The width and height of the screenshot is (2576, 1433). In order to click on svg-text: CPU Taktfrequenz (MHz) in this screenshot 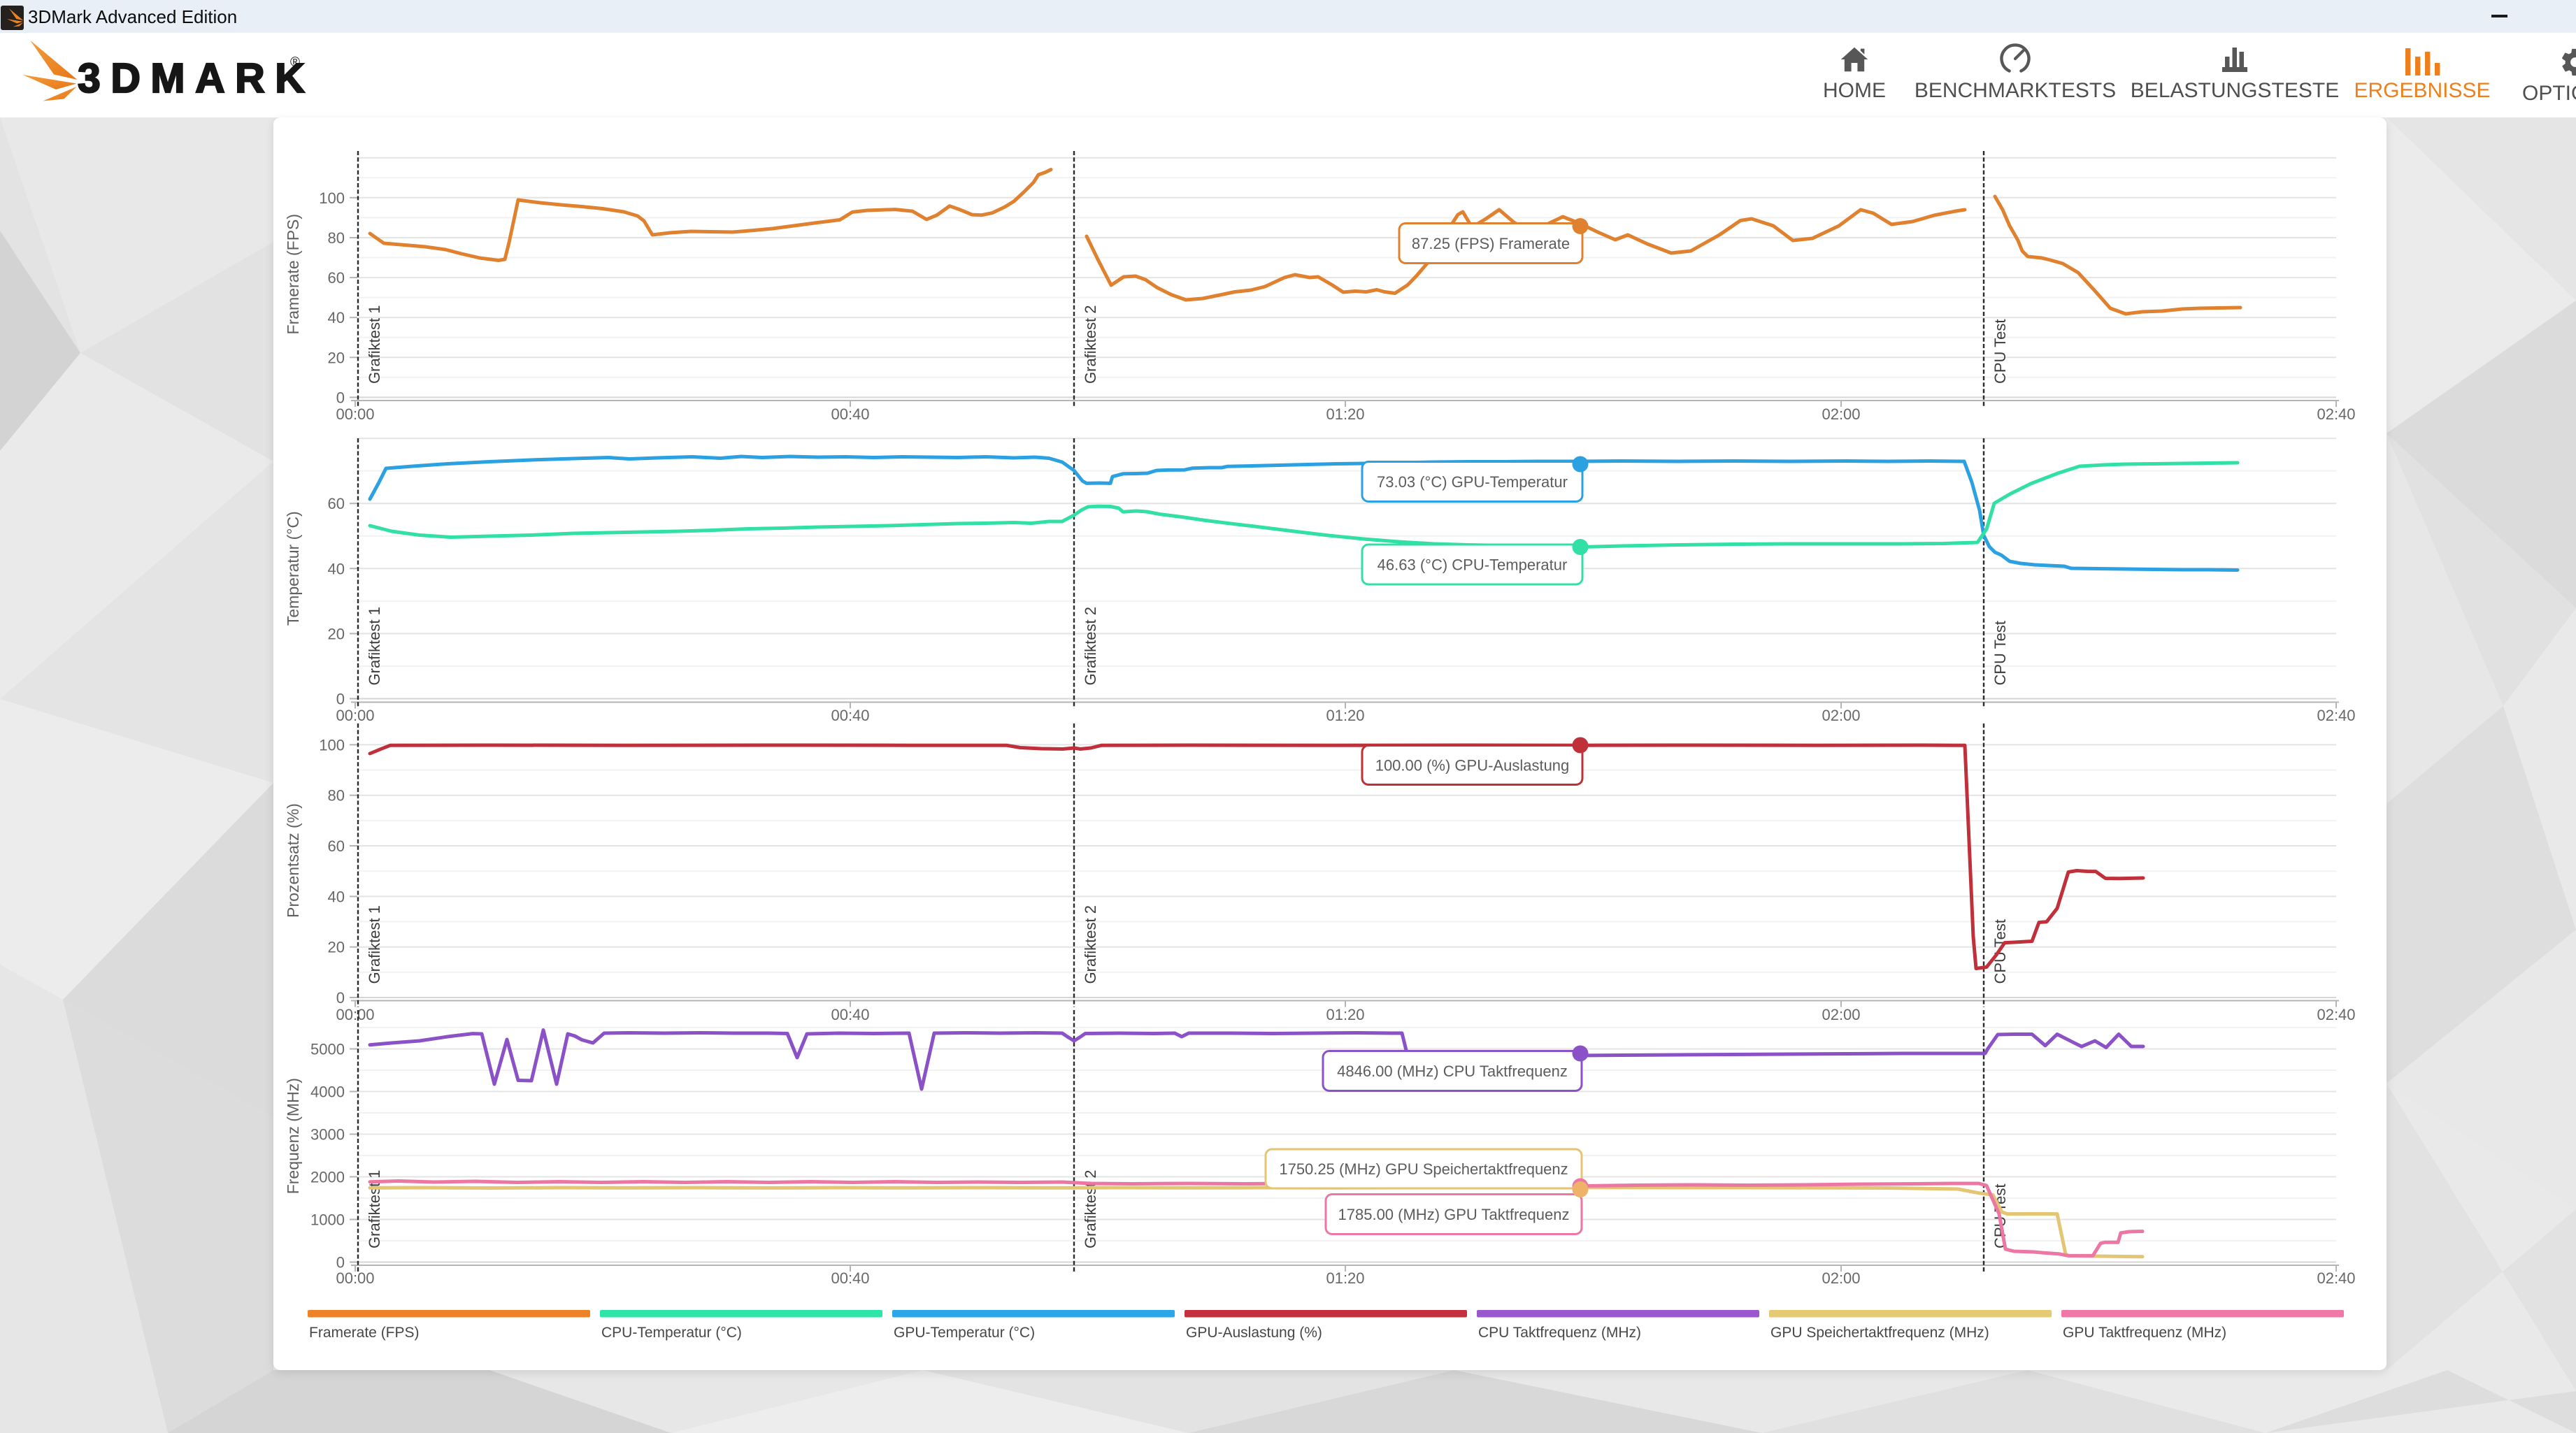, I will do `click(1559, 1333)`.